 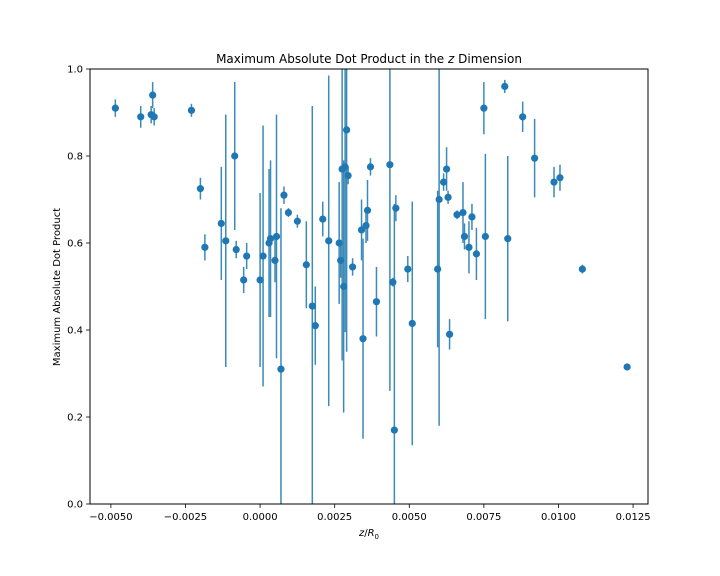 I want to click on x-tick-label: 0.0000, so click(x=260, y=517).